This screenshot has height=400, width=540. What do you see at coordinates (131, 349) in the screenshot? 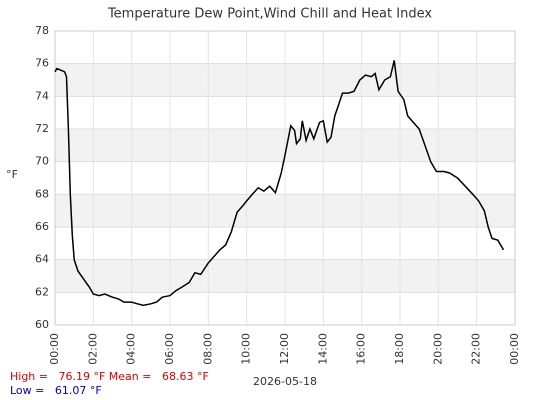
I see `x-tick-label: 04:00` at bounding box center [131, 349].